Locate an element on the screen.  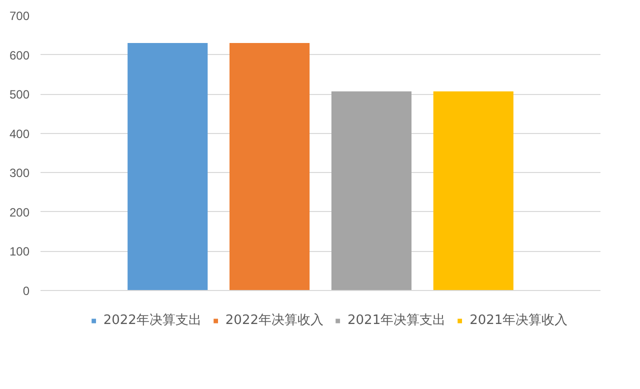
y-tick-label: 300 is located at coordinates (19, 173).